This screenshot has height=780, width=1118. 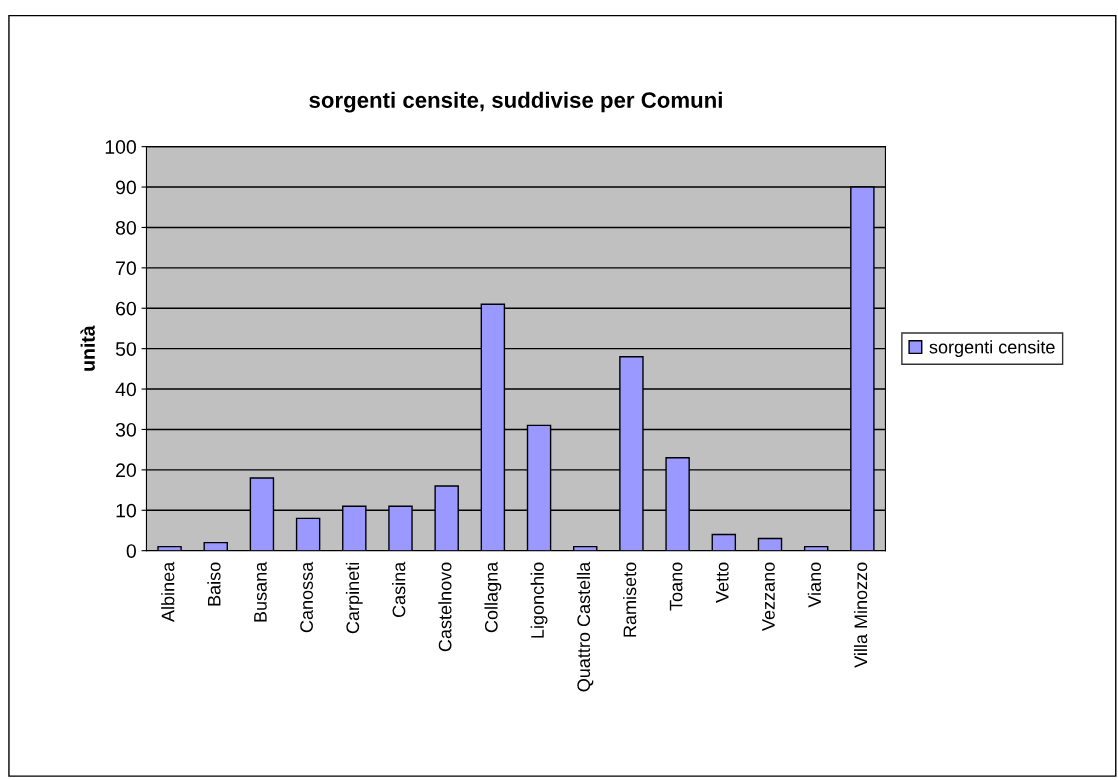 What do you see at coordinates (493, 597) in the screenshot?
I see `x-tick-label: Collagna` at bounding box center [493, 597].